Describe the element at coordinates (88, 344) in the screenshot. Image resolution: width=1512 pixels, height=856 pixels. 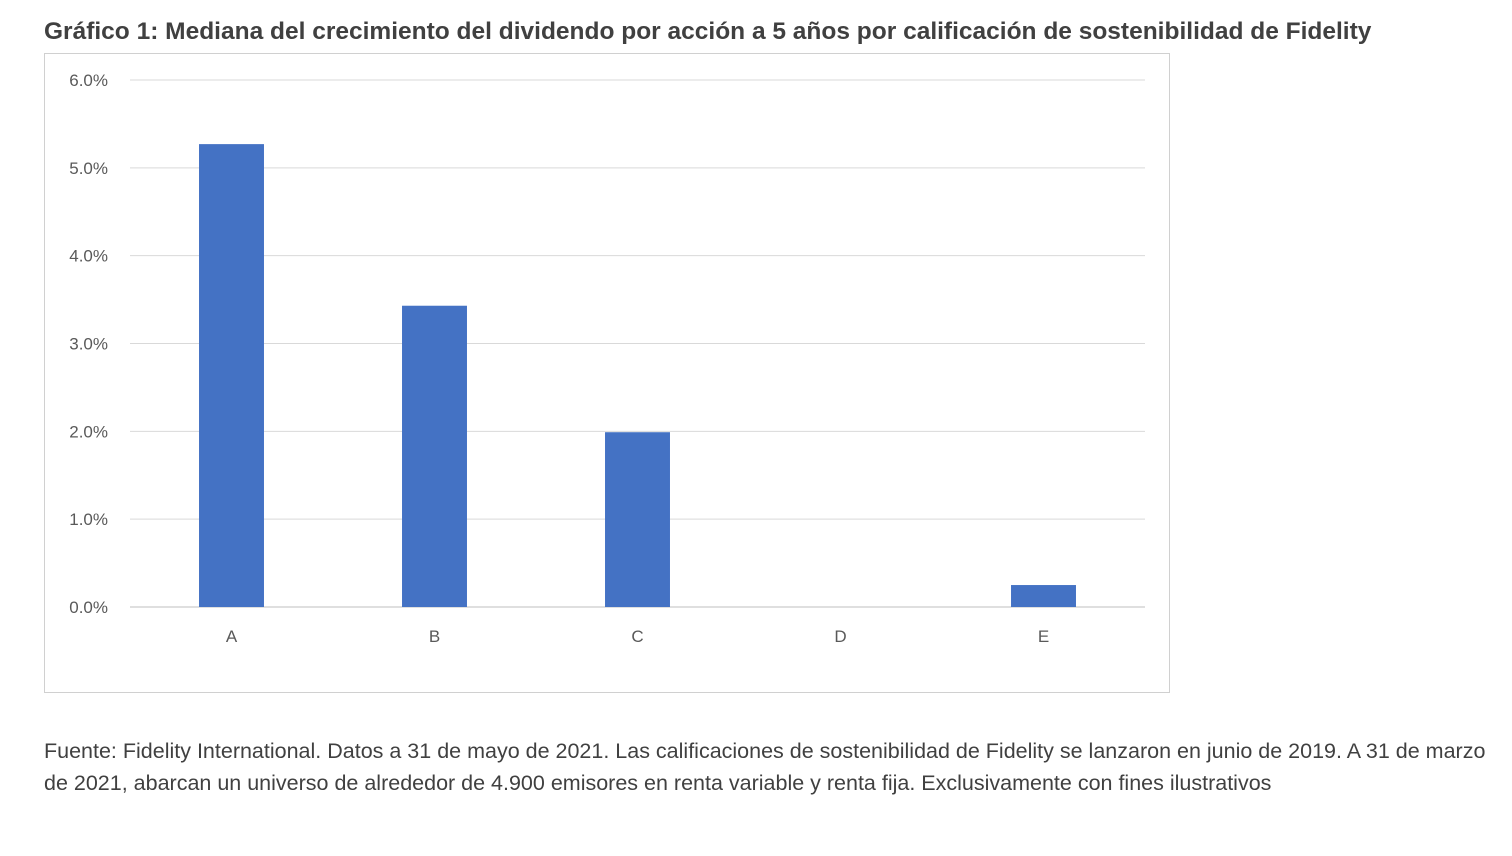
I see `y-tick-label: 3.0%` at that location.